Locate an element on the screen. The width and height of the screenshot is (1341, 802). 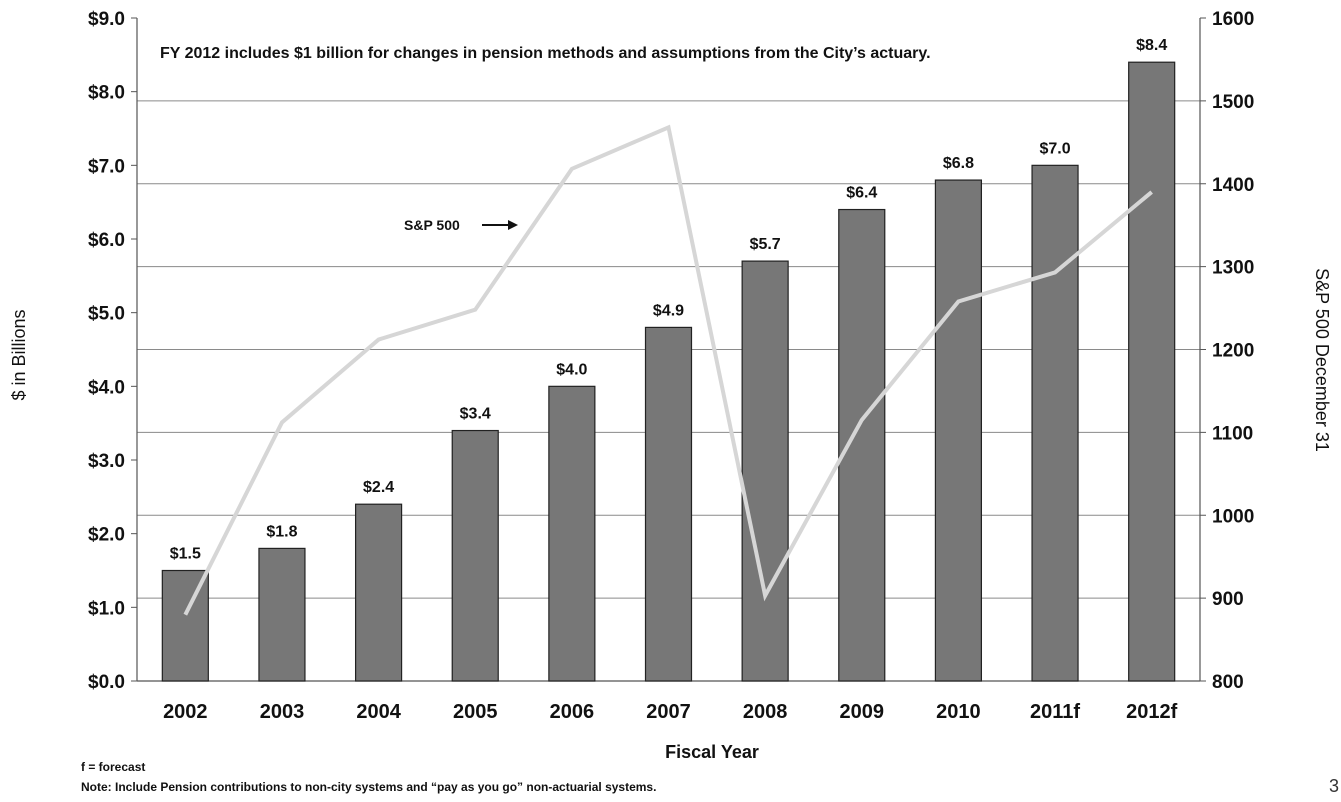
y-tick-label: $3.0 is located at coordinates (106, 461).